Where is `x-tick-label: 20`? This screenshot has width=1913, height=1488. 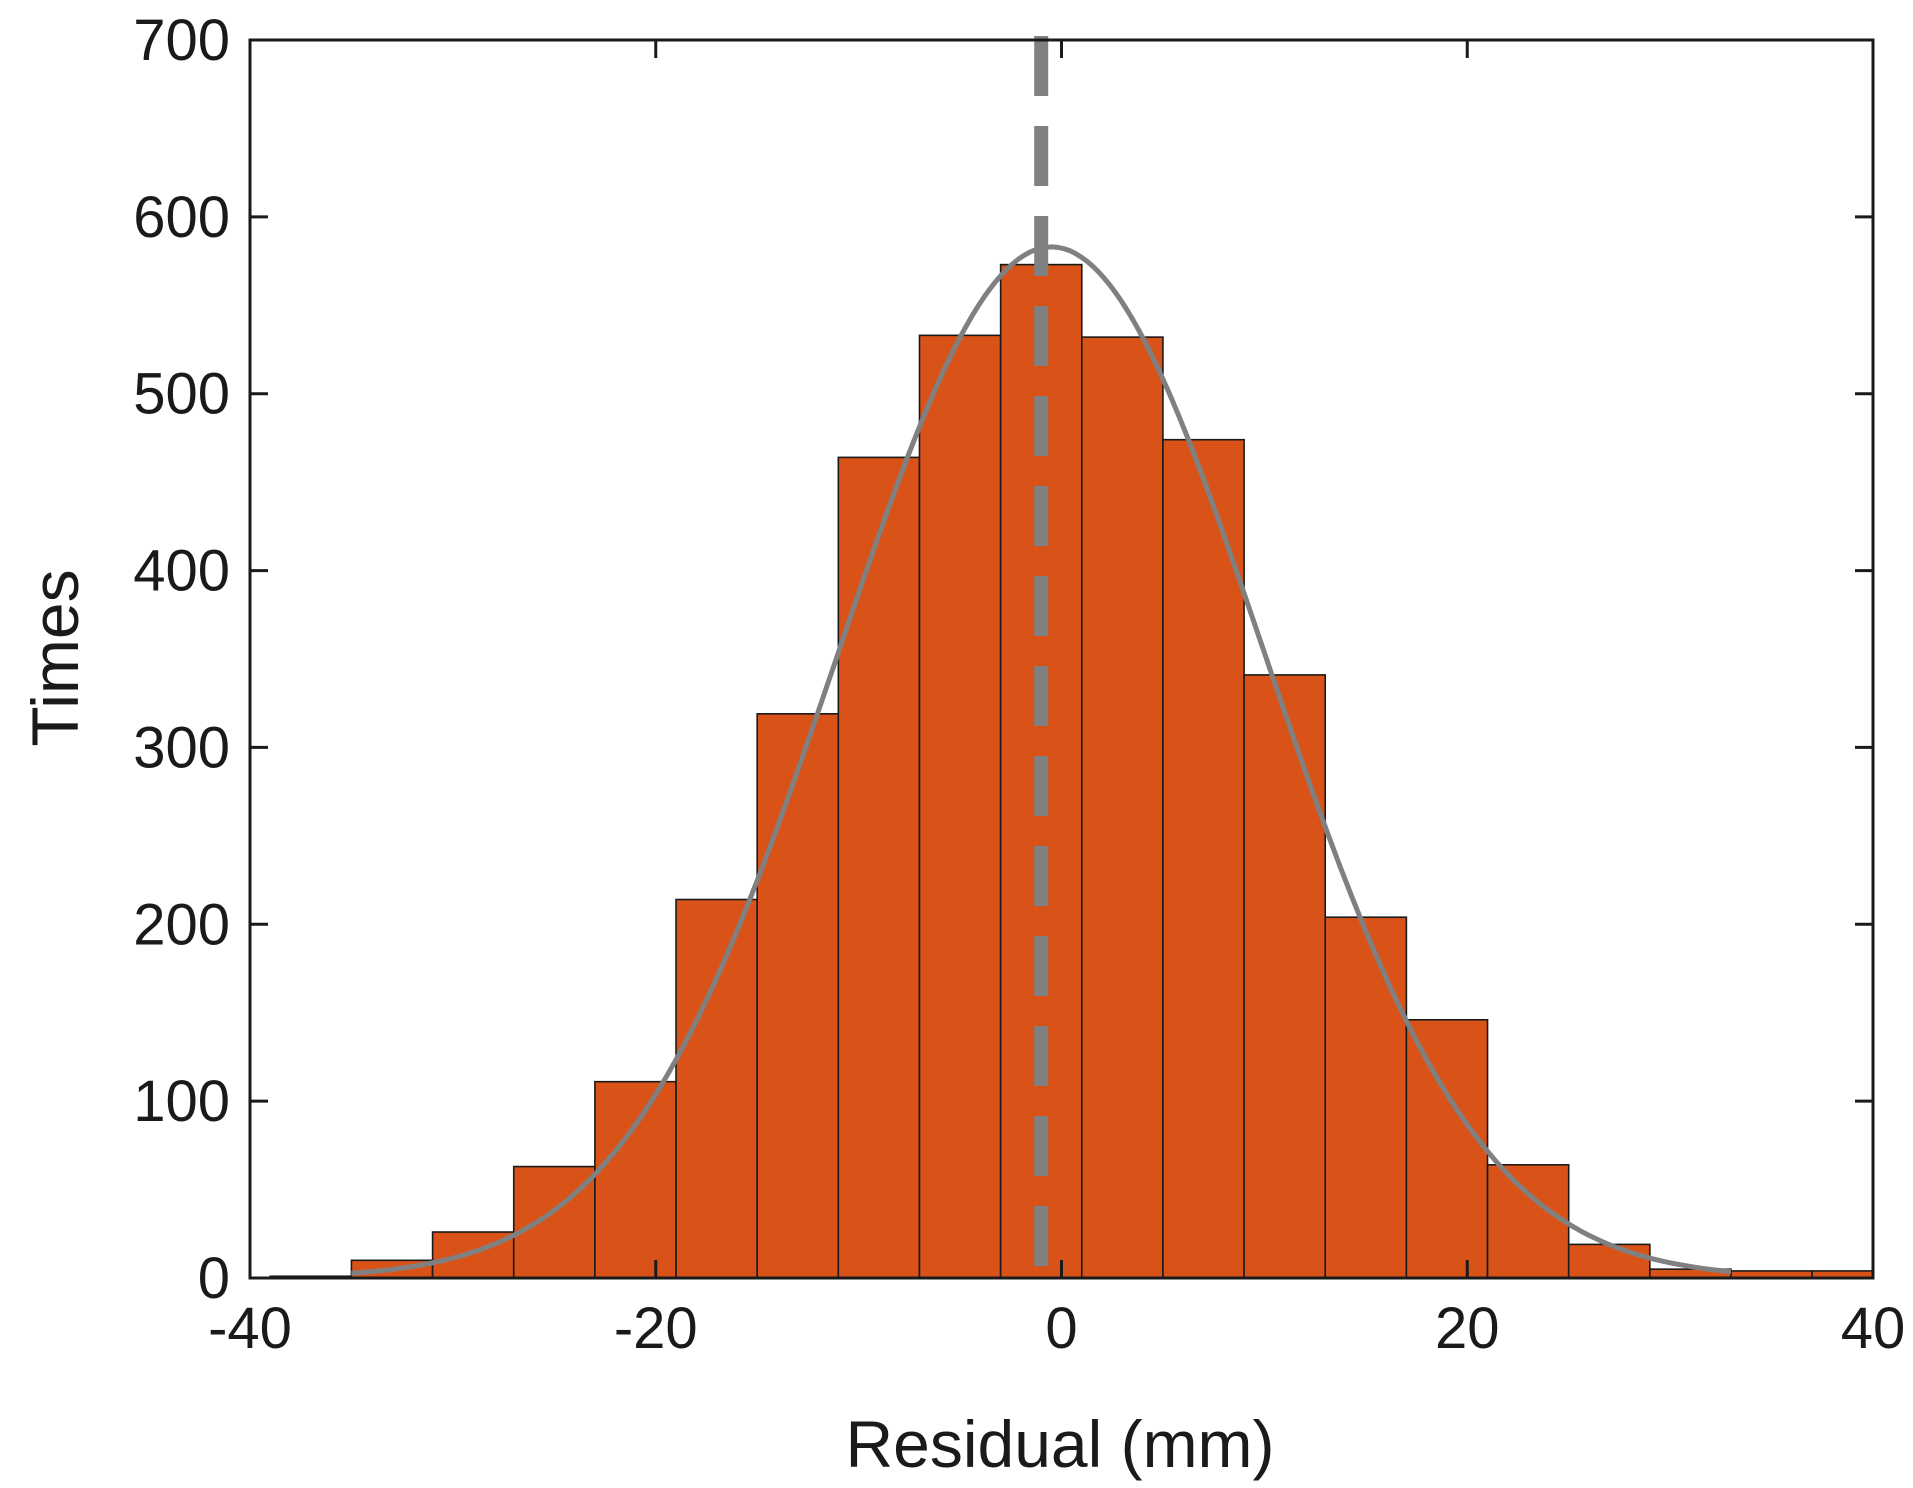 x-tick-label: 20 is located at coordinates (1467, 1328).